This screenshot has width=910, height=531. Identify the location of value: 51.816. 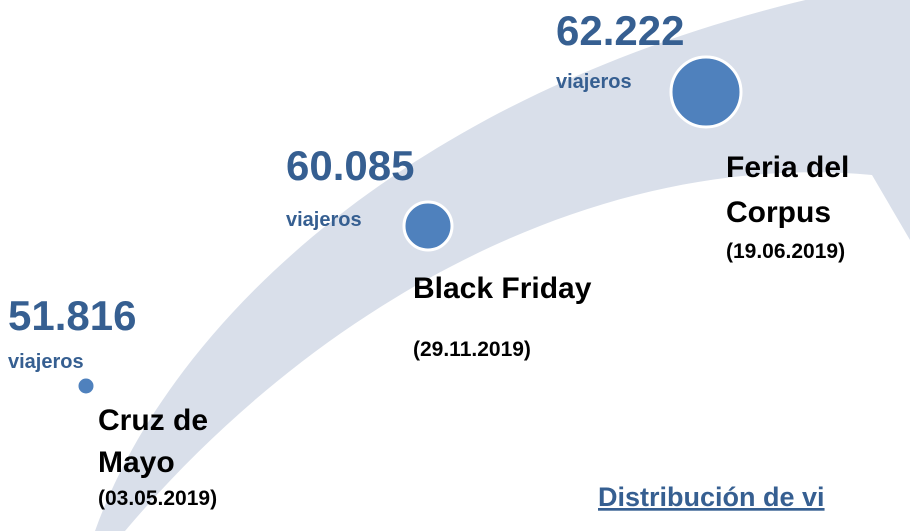
(72, 315).